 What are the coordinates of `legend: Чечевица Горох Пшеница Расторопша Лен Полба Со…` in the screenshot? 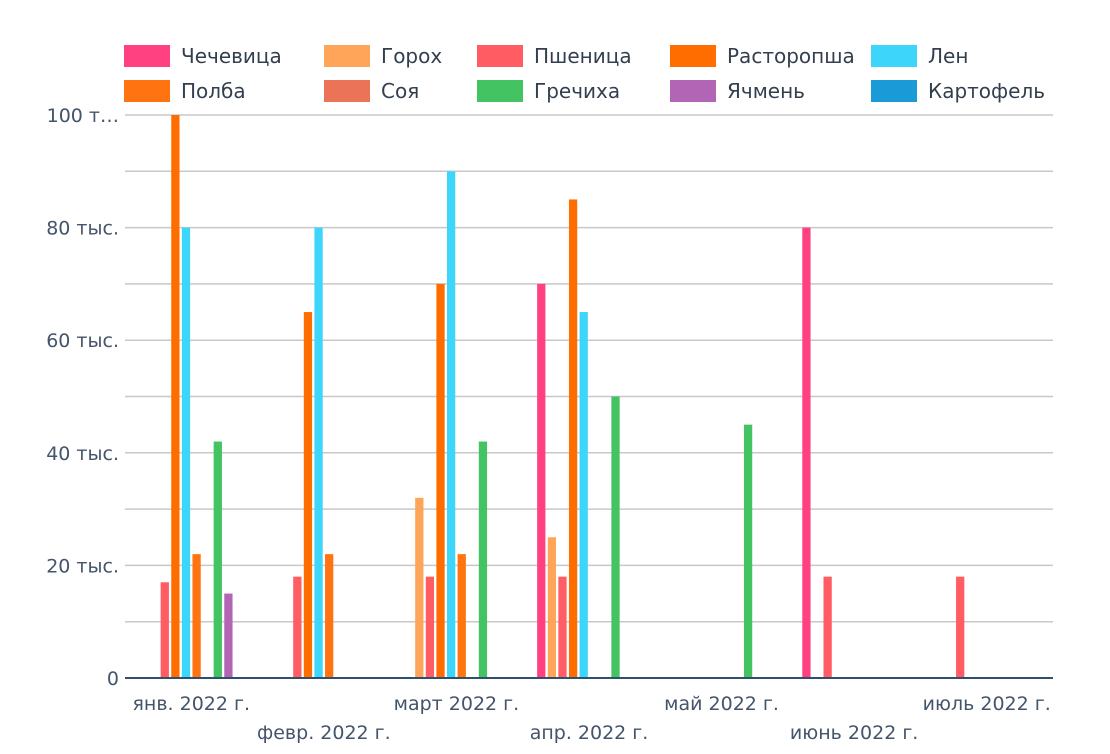 It's located at (584, 73).